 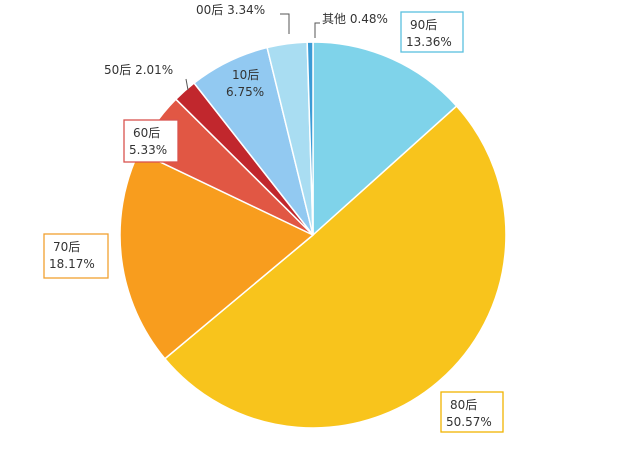 What do you see at coordinates (72, 264) in the screenshot?
I see `slice-value-2: 18.17%` at bounding box center [72, 264].